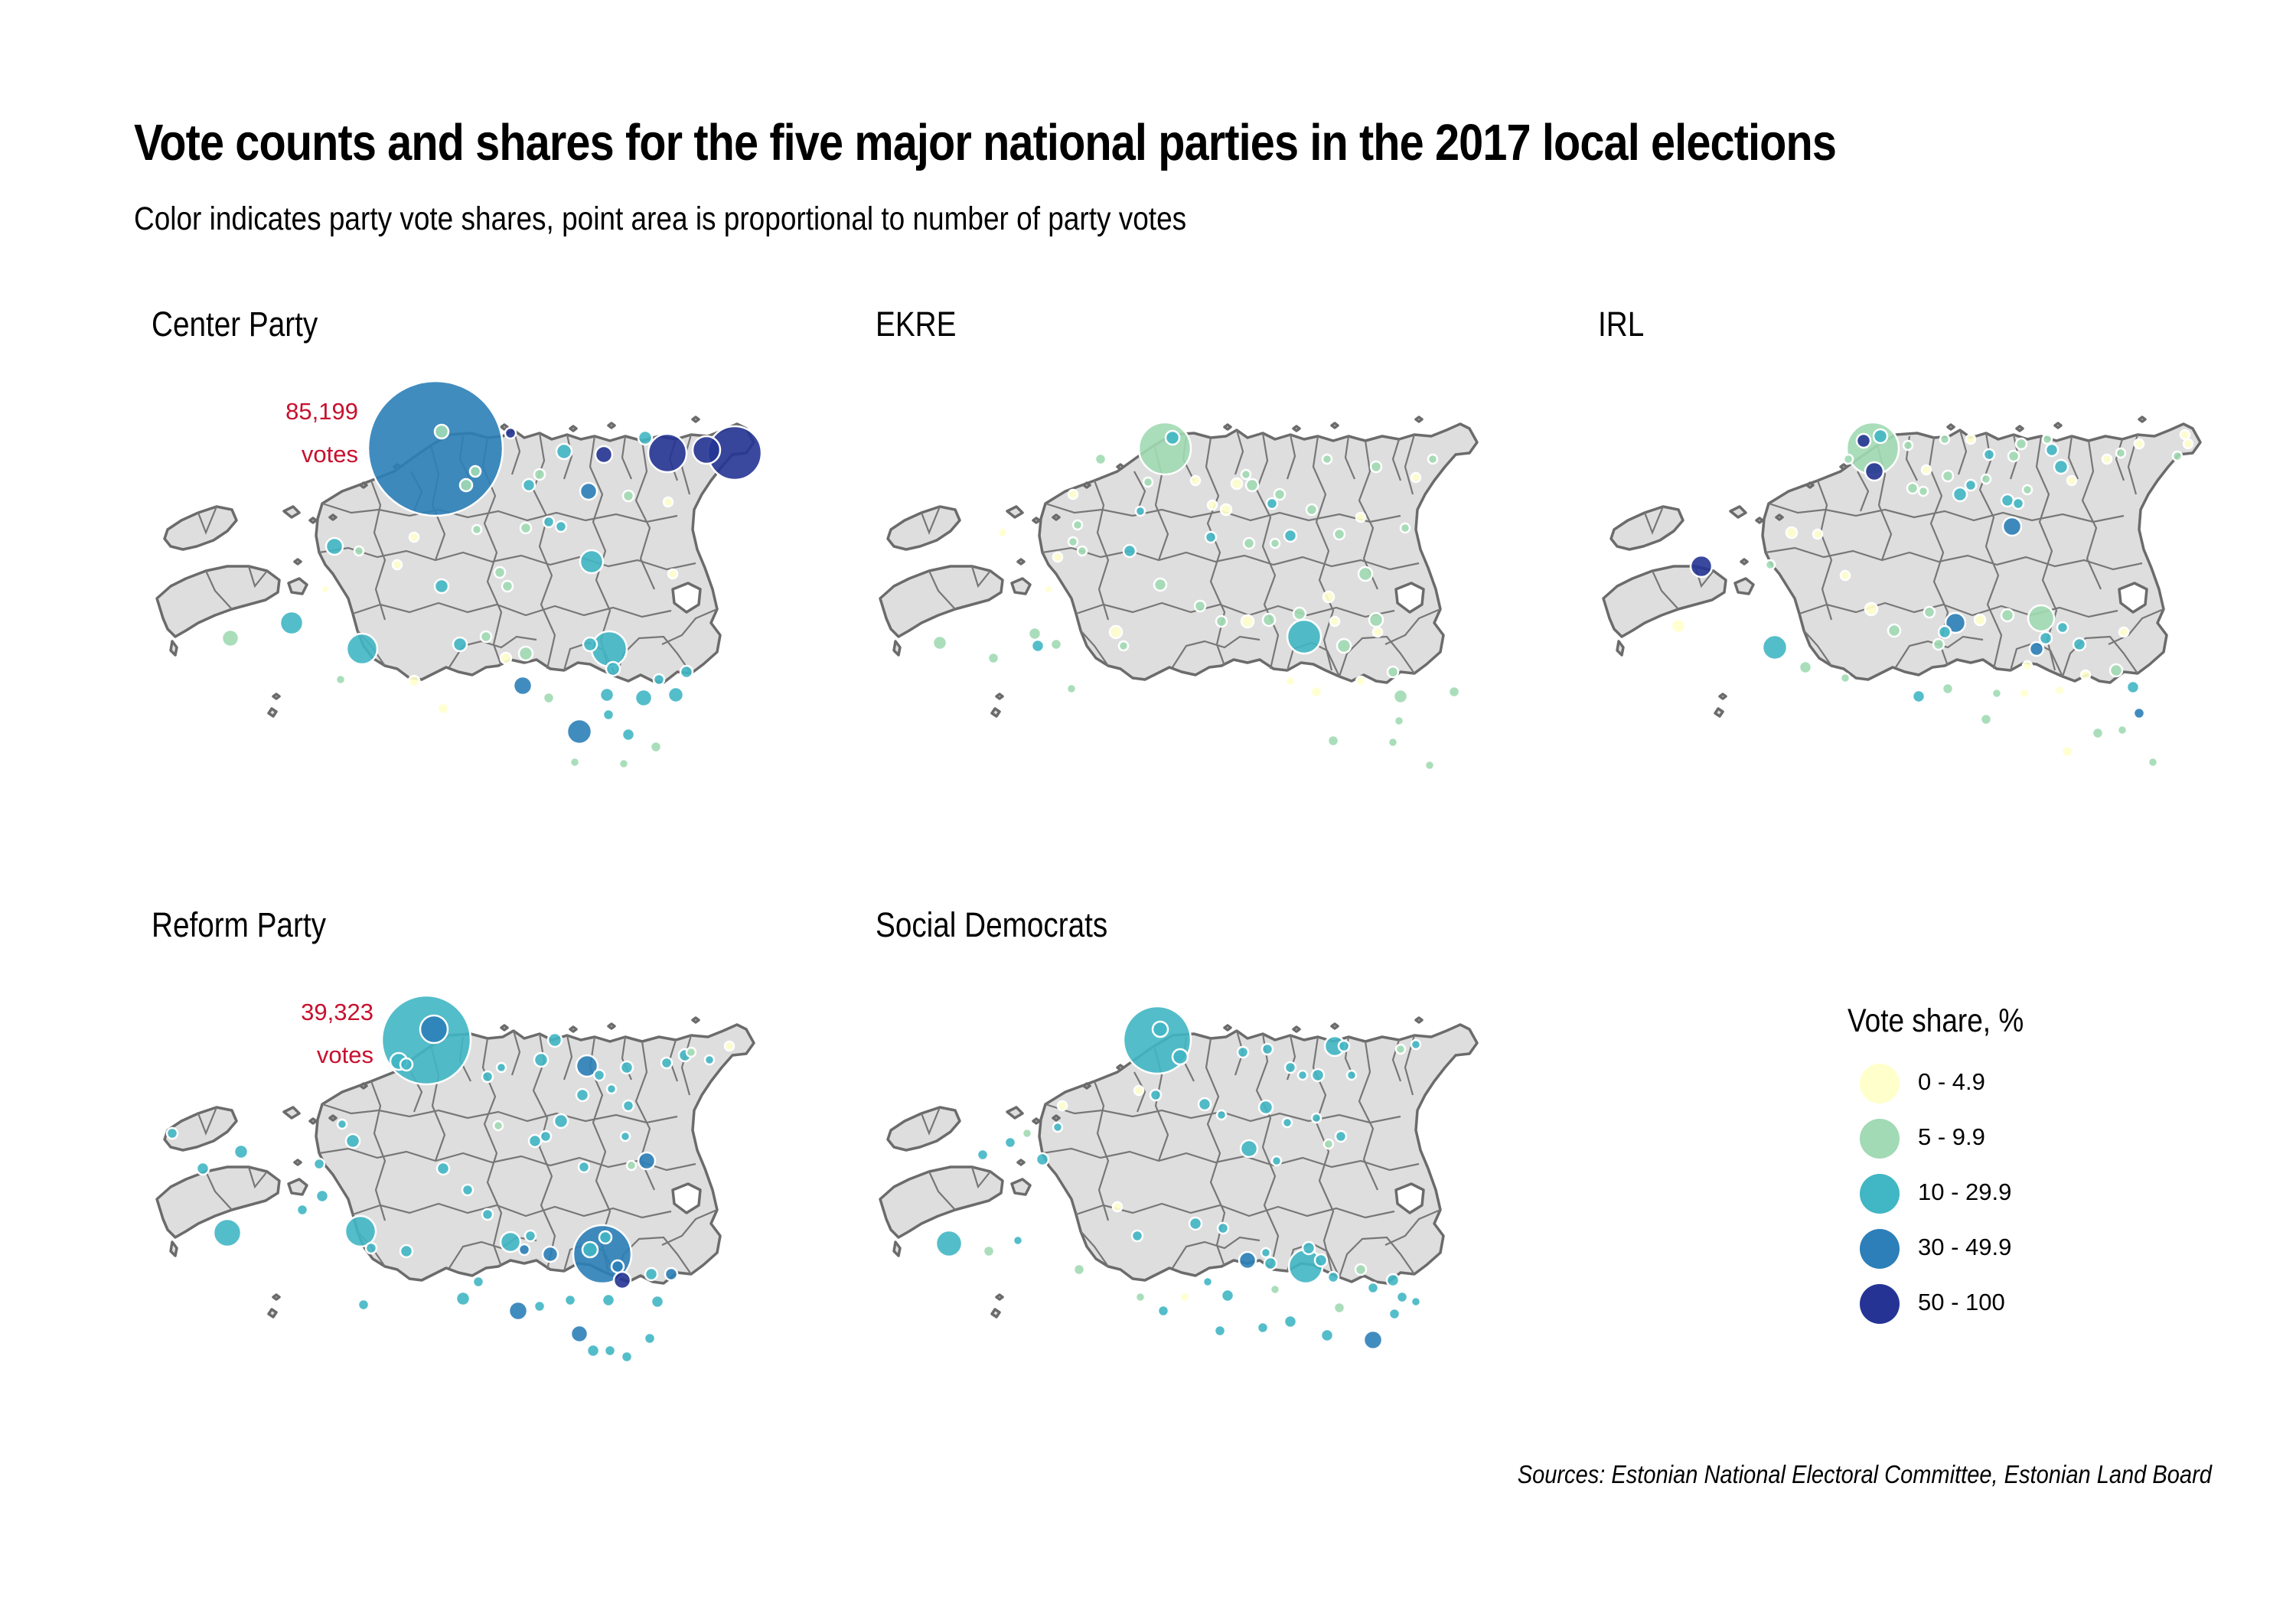 This screenshot has height=1607, width=2296. What do you see at coordinates (1965, 1191) in the screenshot?
I see `legend-label: 10 - 29.9` at bounding box center [1965, 1191].